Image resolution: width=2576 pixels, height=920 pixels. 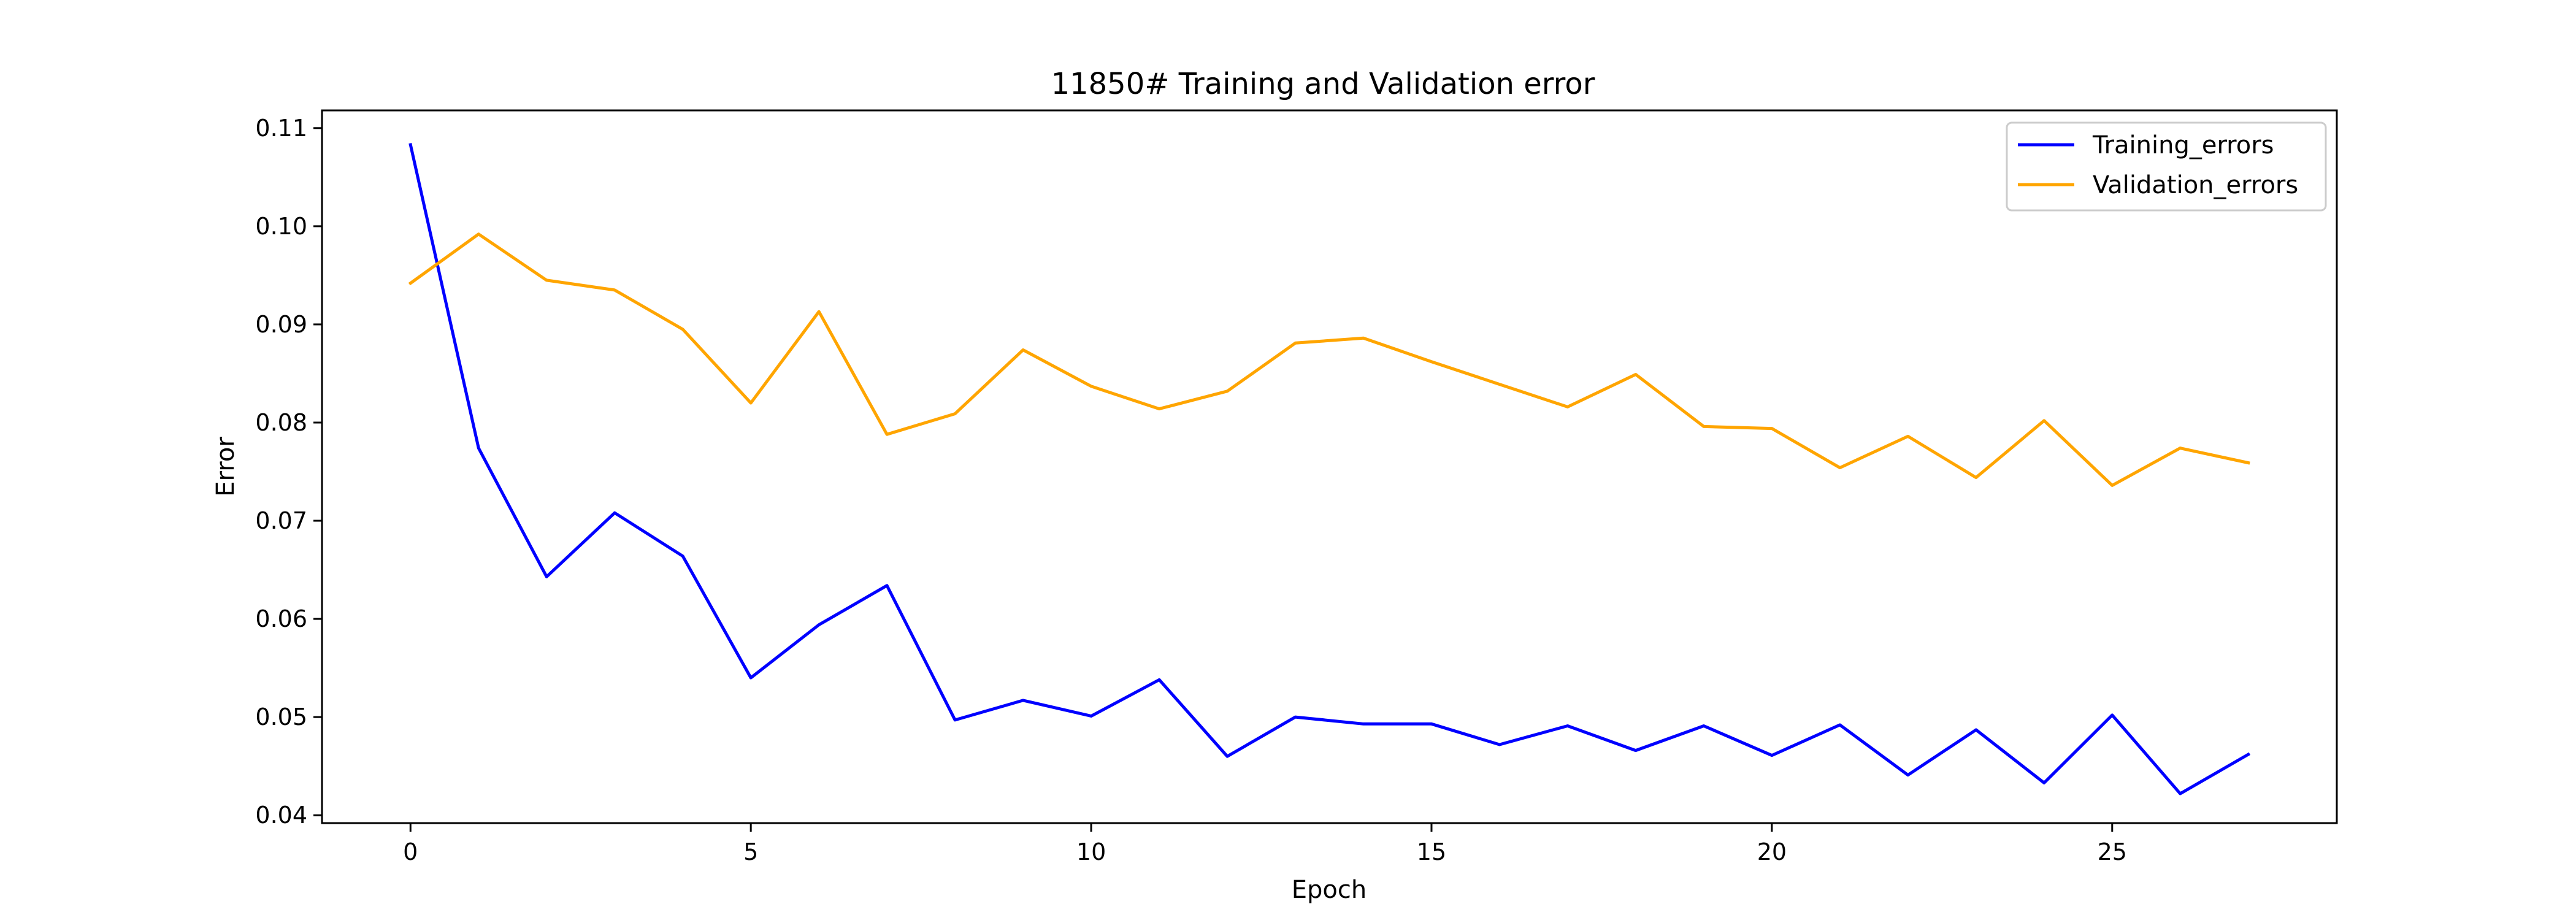 What do you see at coordinates (281, 520) in the screenshot?
I see `y-tick-label: 0.07` at bounding box center [281, 520].